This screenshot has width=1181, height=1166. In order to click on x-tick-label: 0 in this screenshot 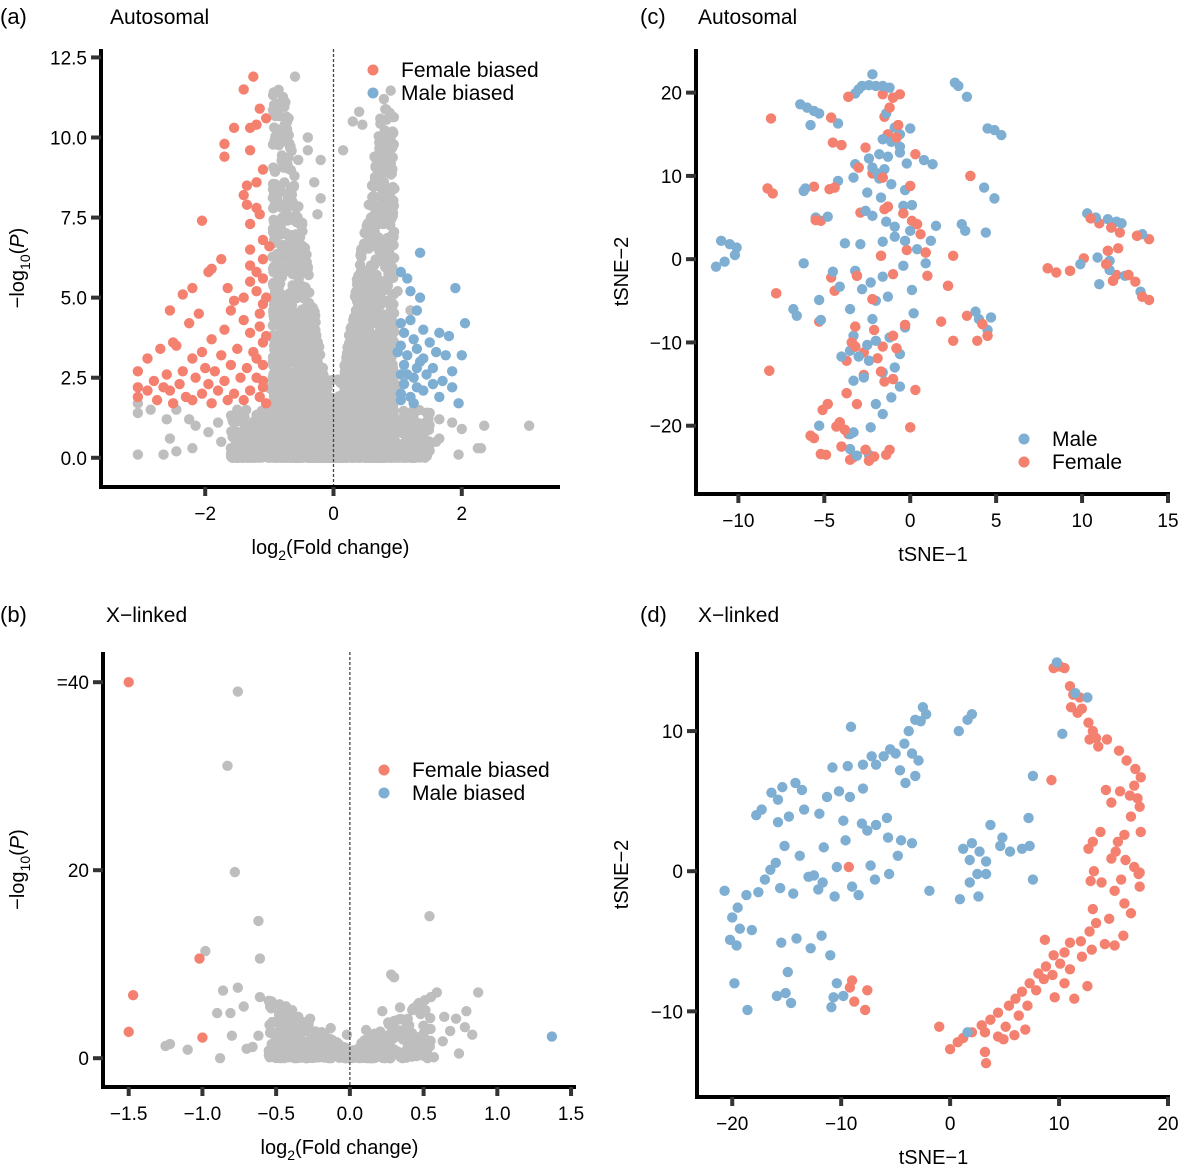, I will do `click(950, 1124)`.